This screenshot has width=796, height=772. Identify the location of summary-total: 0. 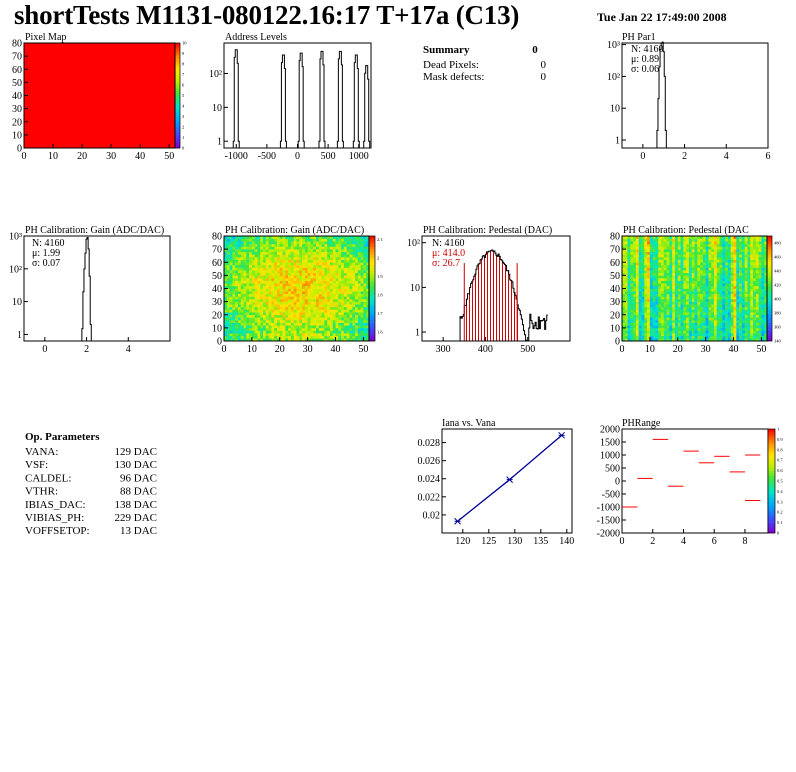
(535, 50).